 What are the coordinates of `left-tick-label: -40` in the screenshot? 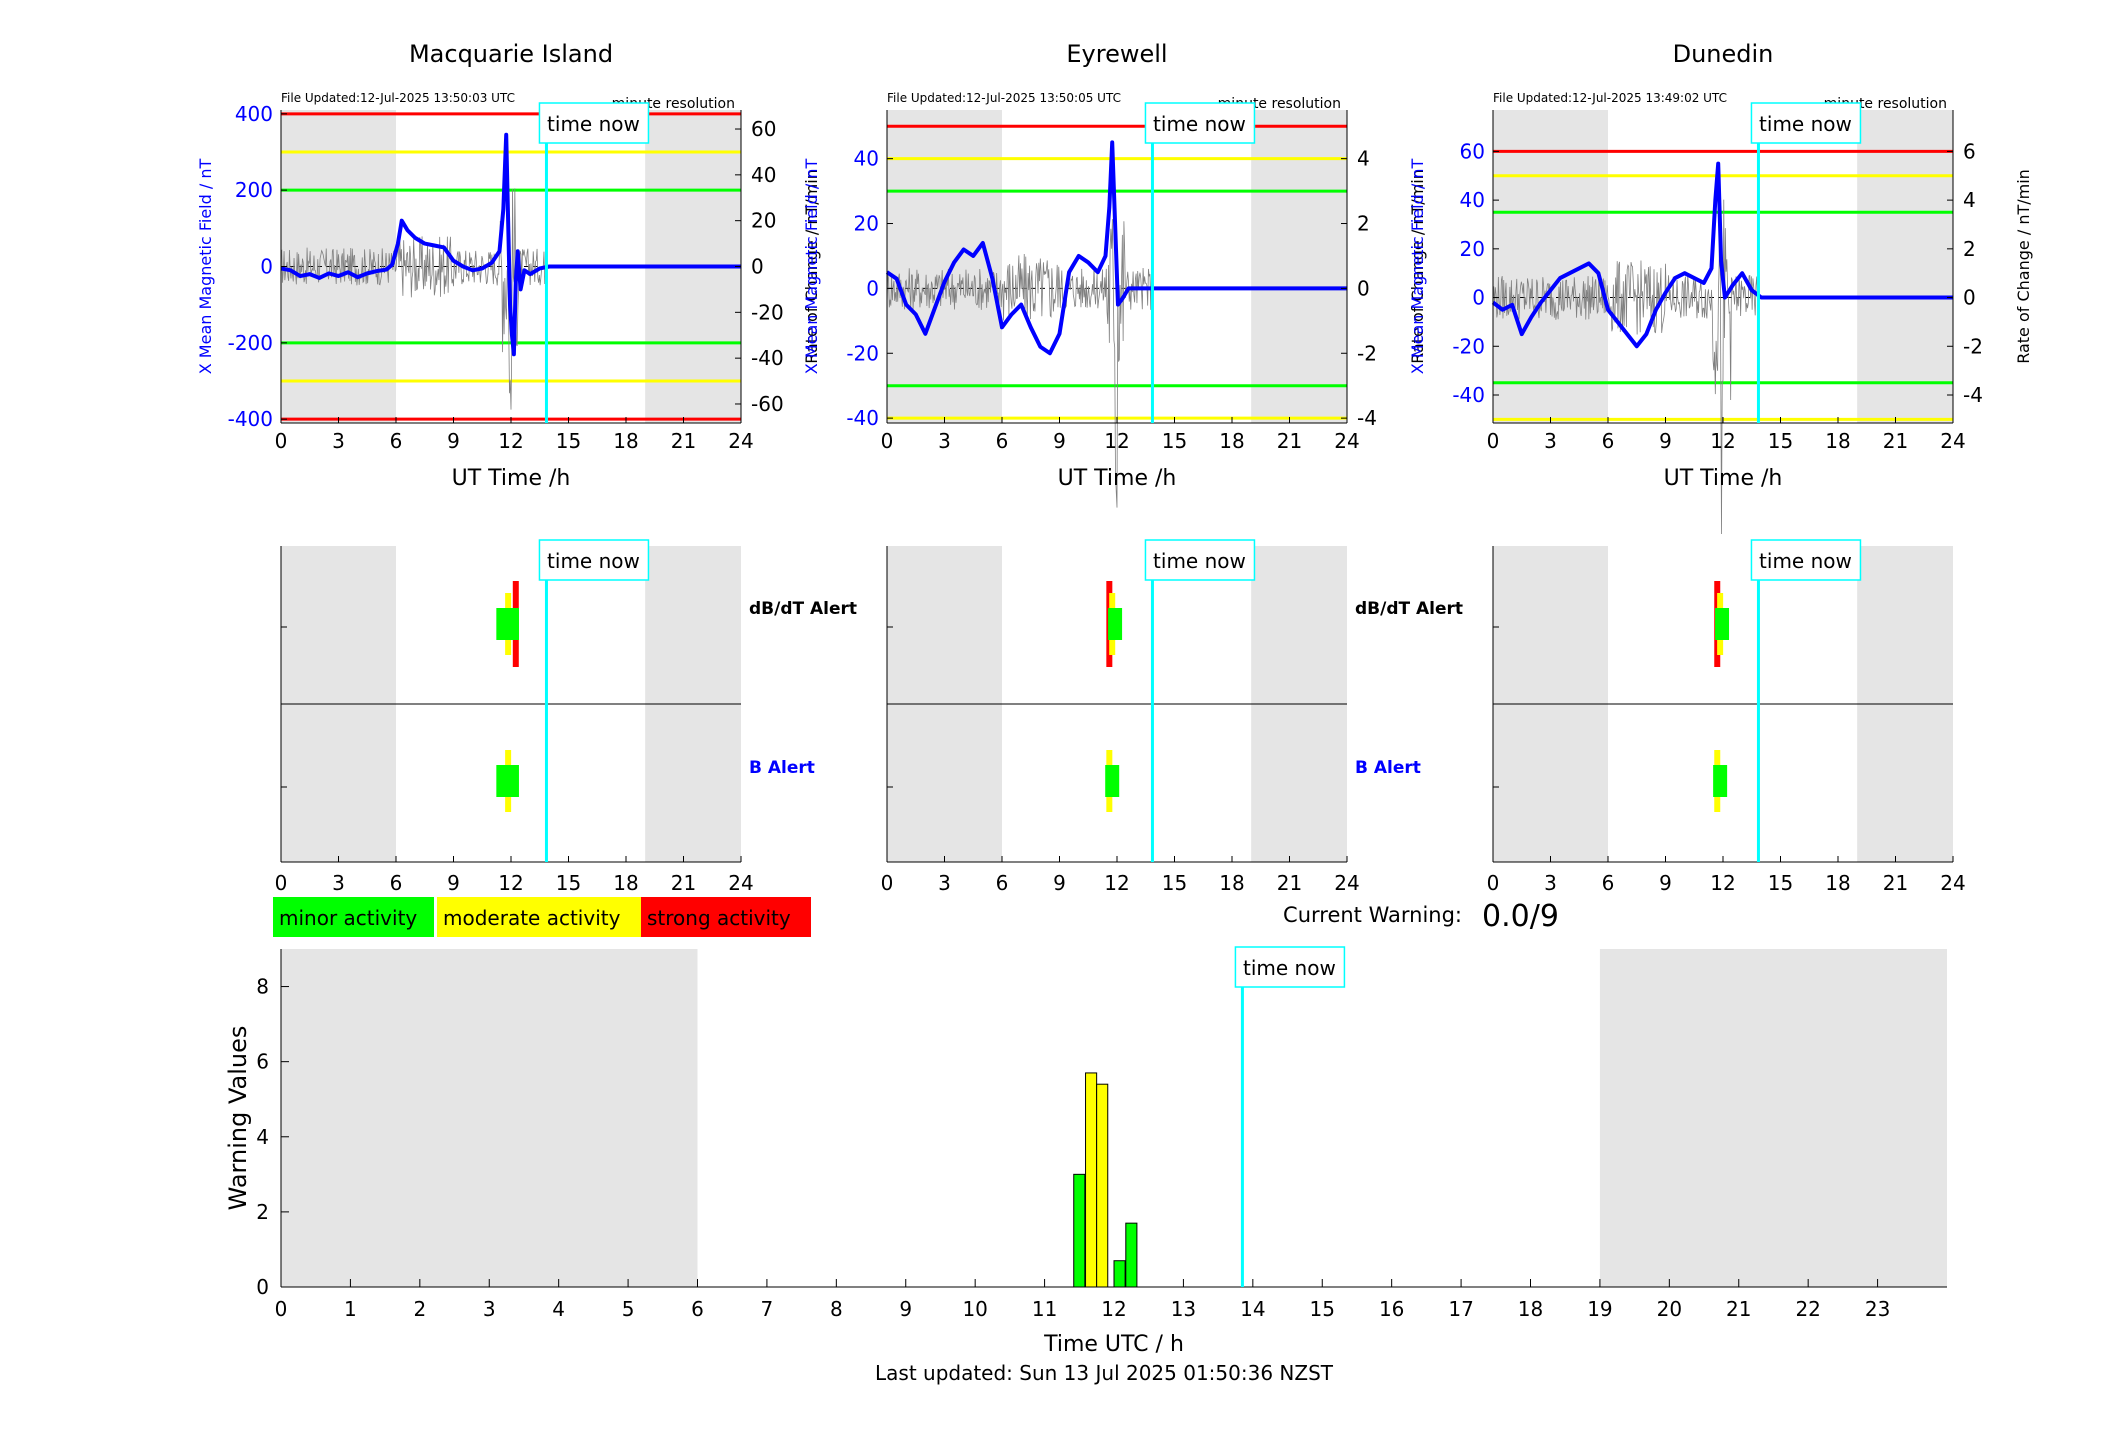 It's located at (862, 418).